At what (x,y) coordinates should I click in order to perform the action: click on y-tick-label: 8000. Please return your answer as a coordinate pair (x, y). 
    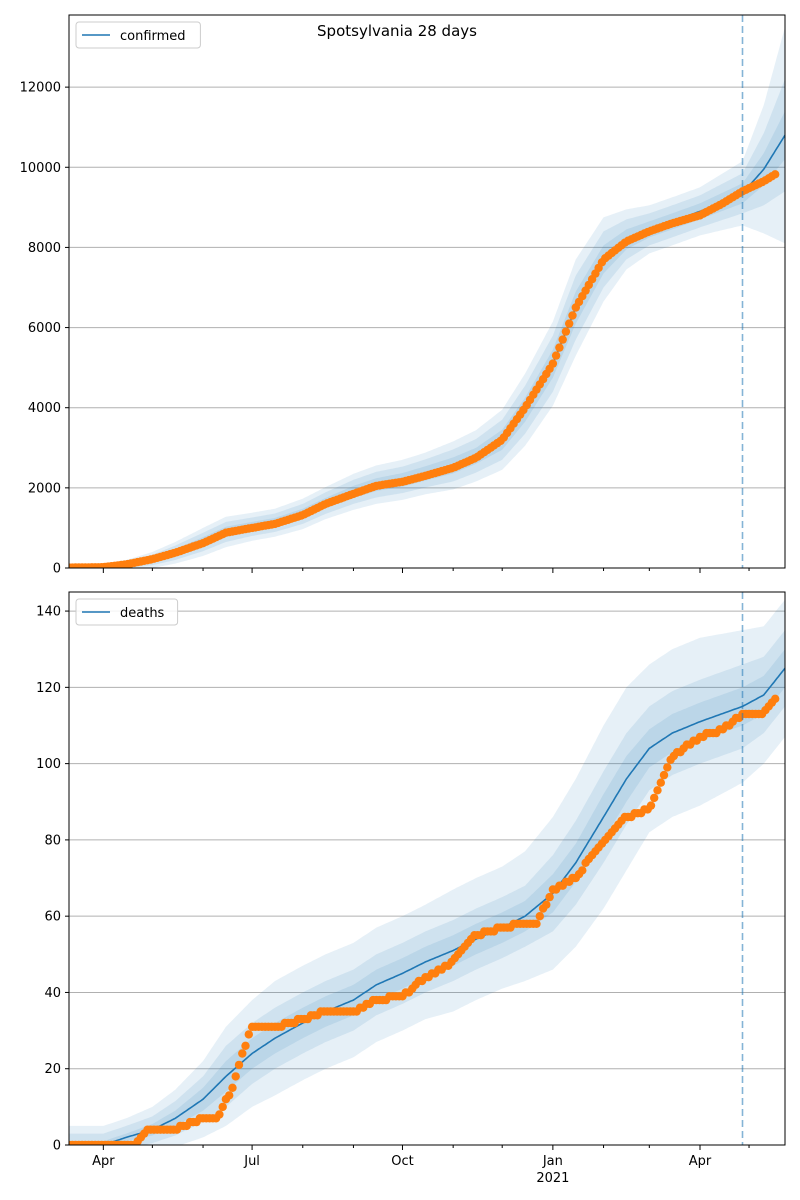
    Looking at the image, I should click on (44, 248).